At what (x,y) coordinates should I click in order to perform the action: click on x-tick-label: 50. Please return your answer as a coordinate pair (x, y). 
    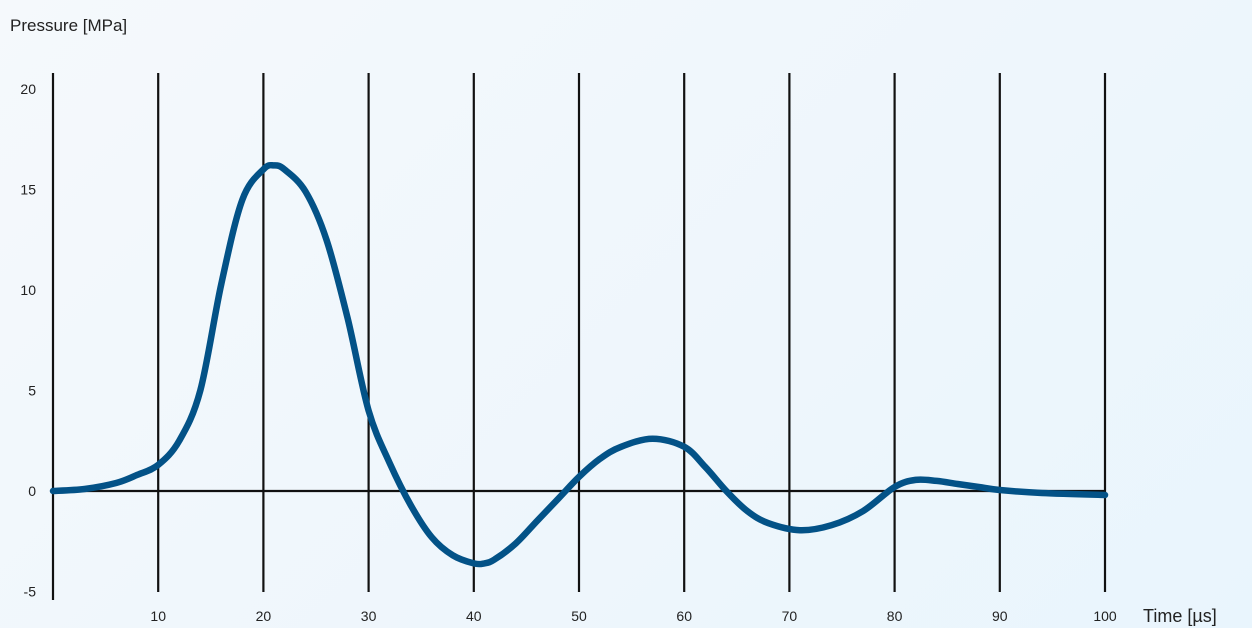
    Looking at the image, I should click on (579, 616).